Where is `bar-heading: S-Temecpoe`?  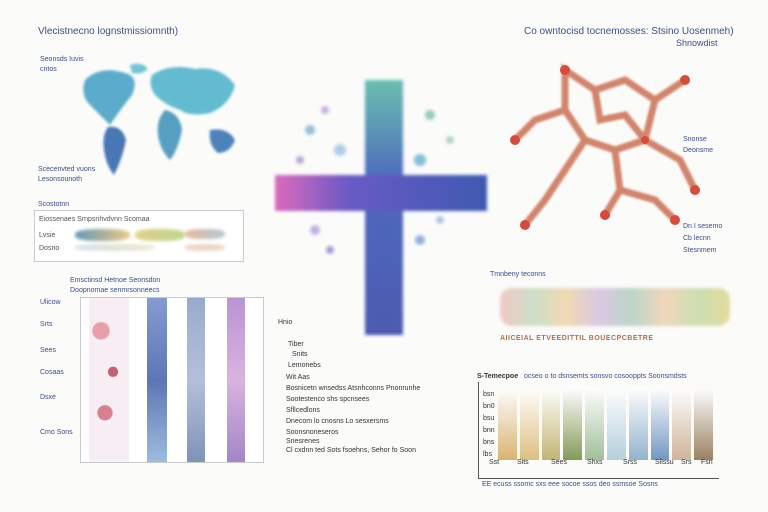 bar-heading: S-Temecpoe is located at coordinates (498, 376).